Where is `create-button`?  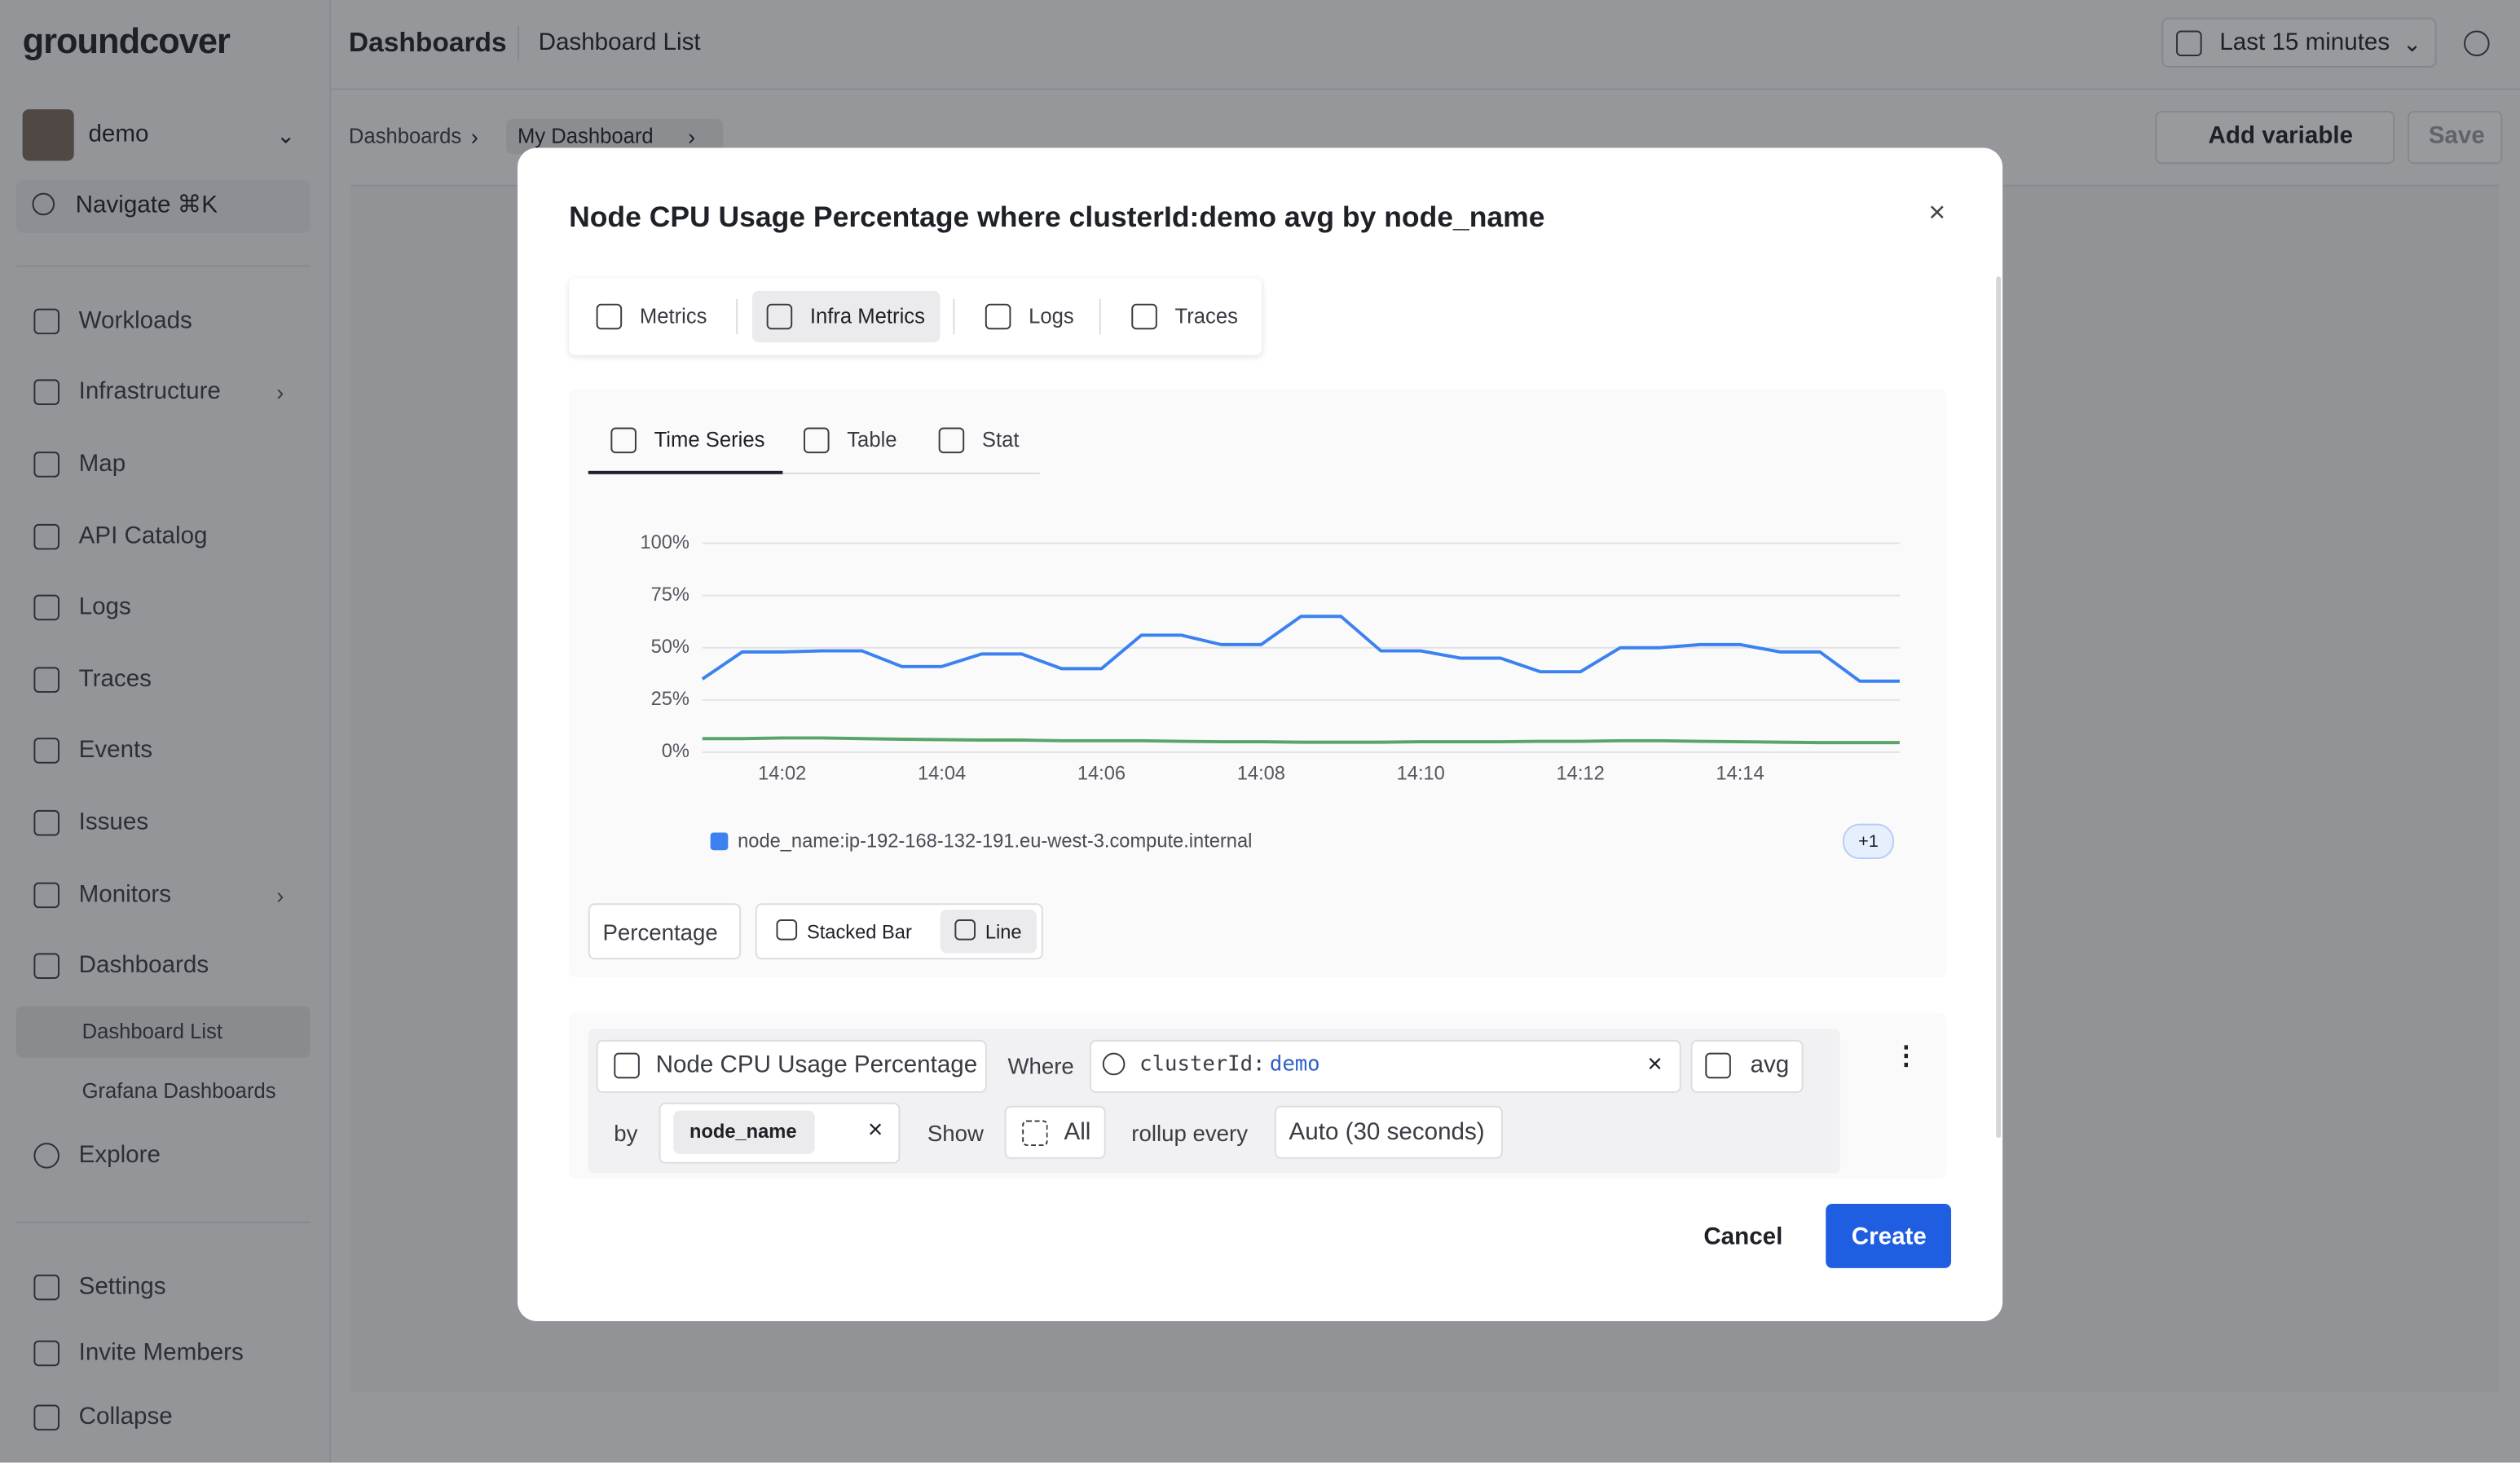
create-button is located at coordinates (1889, 1236).